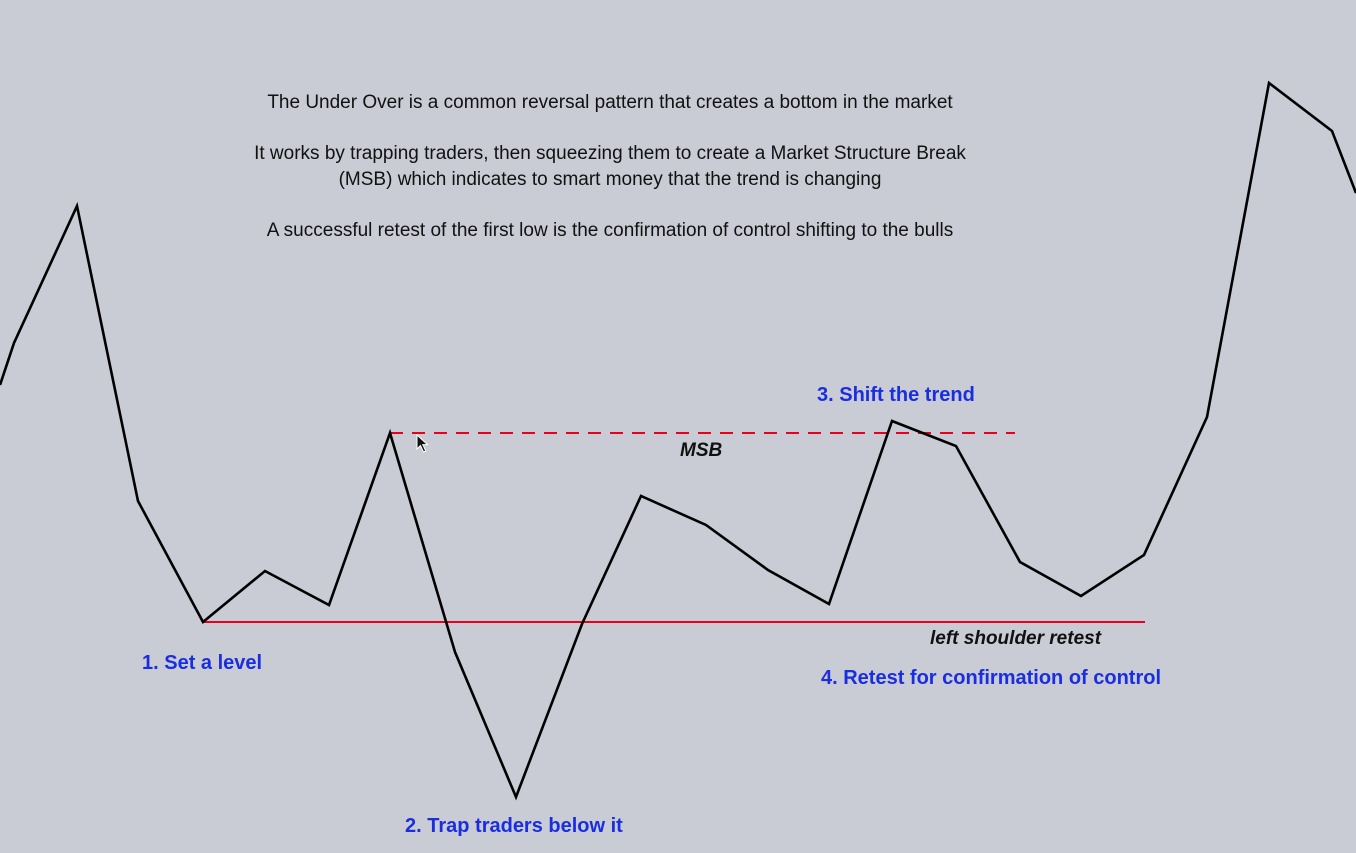  What do you see at coordinates (896, 395) in the screenshot?
I see `step-shift-trend: 3. Shift the trend` at bounding box center [896, 395].